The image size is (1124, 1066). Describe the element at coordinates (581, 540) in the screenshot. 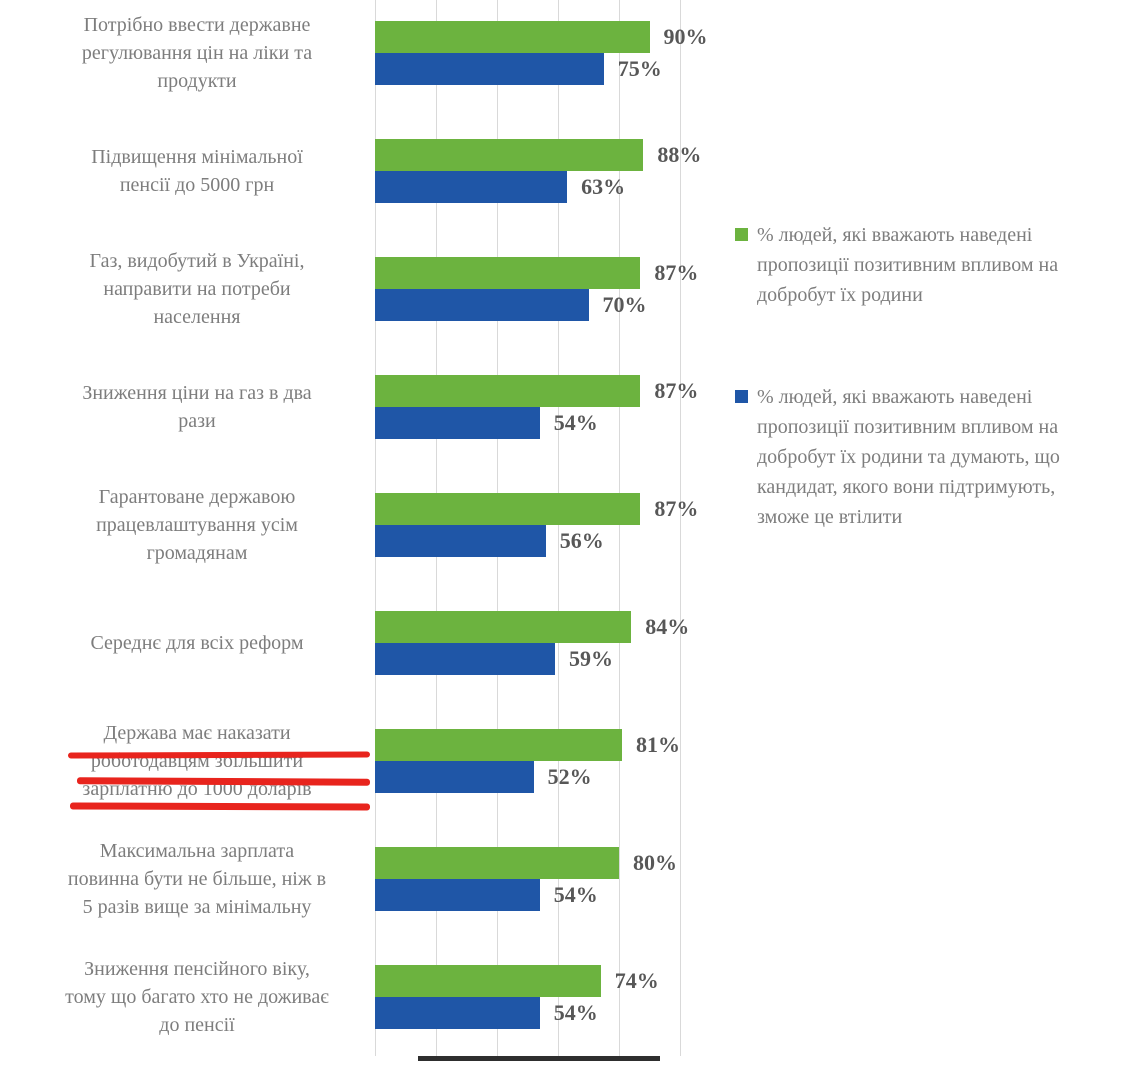

I see `bar-value-blue: 56%` at that location.